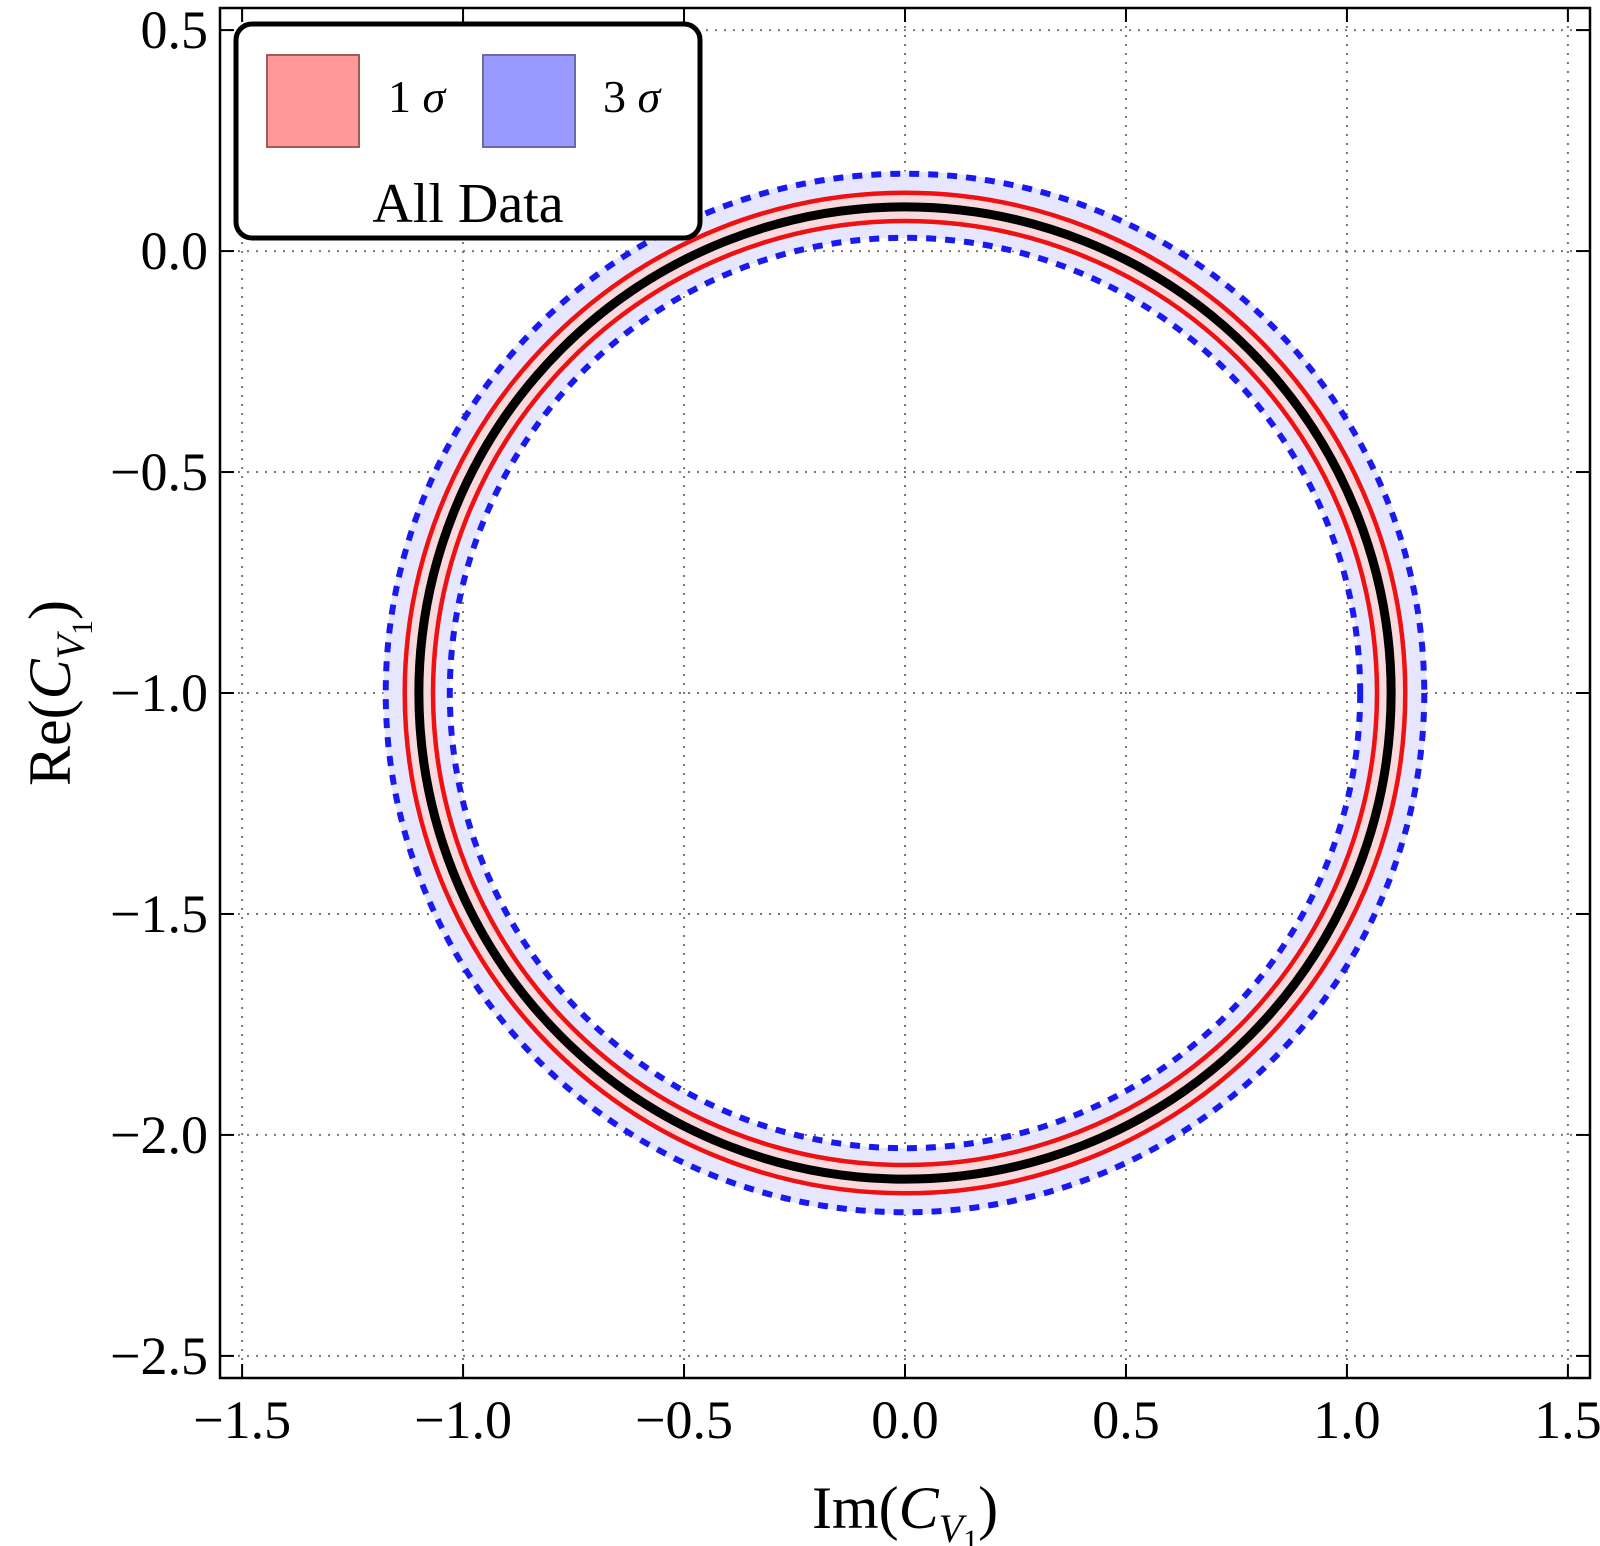 Image resolution: width=1600 pixels, height=1546 pixels. Describe the element at coordinates (529, 101) in the screenshot. I see `legend-swatch-3-sigma` at that location.